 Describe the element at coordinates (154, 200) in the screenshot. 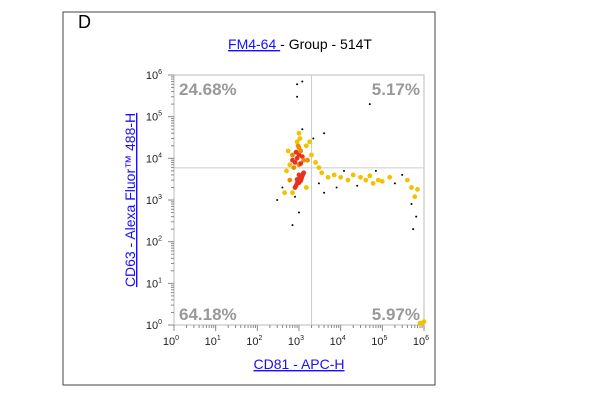

I see `y-tick-label: 10³` at that location.